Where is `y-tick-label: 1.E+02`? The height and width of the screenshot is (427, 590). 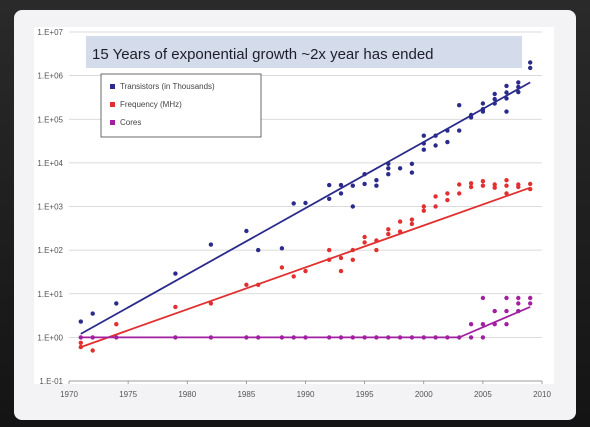 y-tick-label: 1.E+02 is located at coordinates (50, 250).